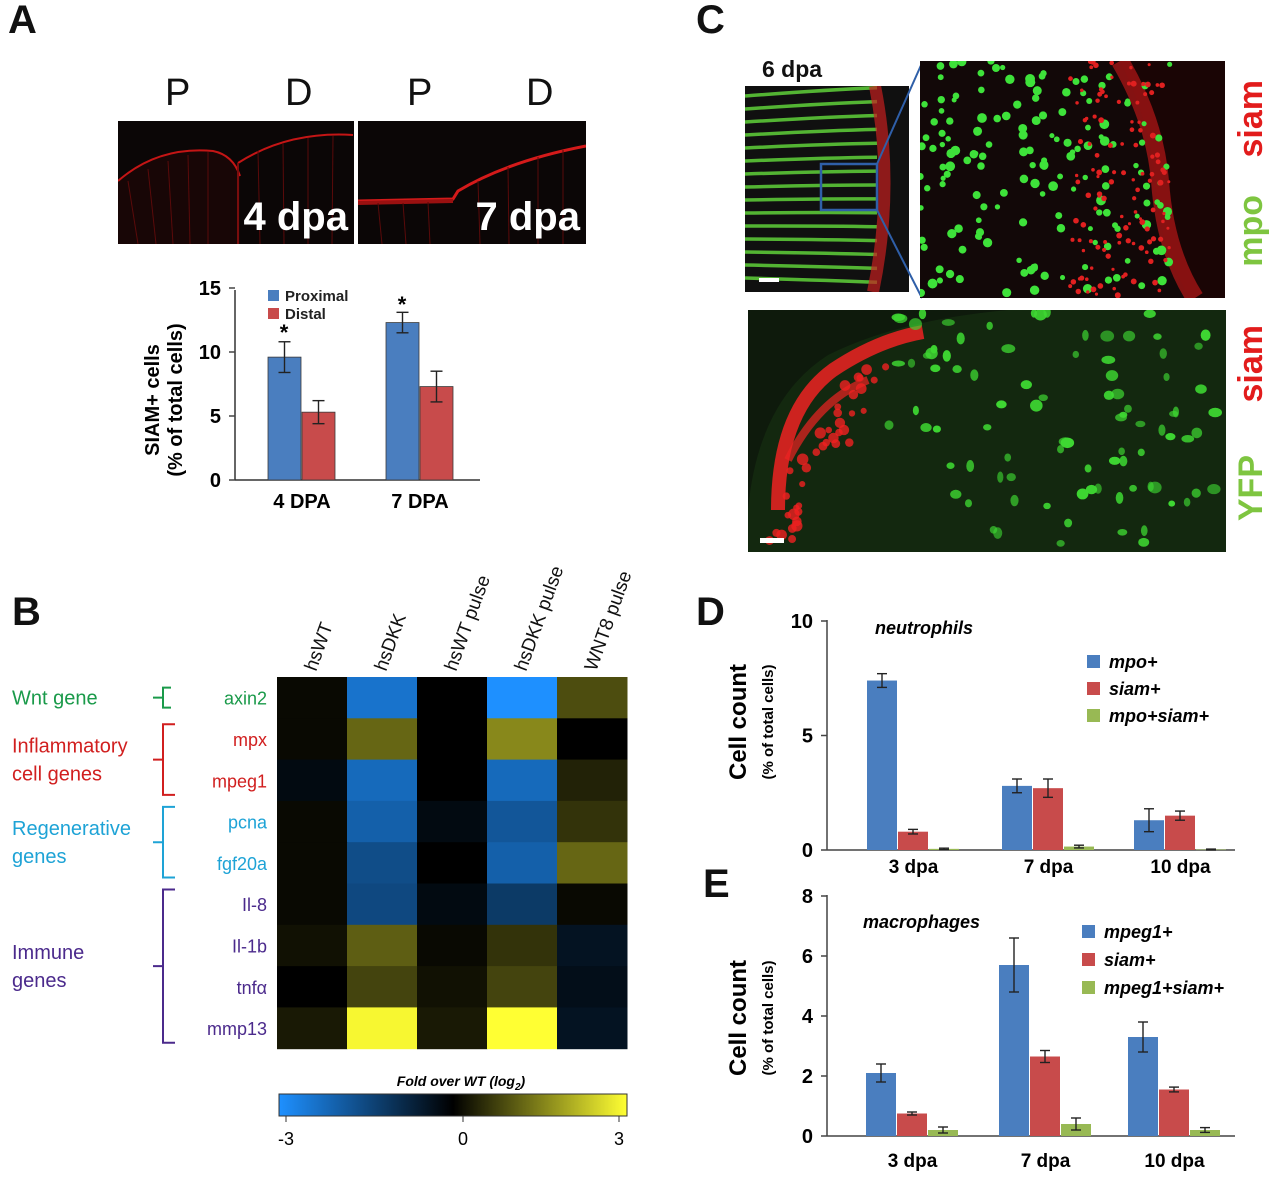 The height and width of the screenshot is (1182, 1280). What do you see at coordinates (237, 1029) in the screenshot?
I see `row-label: mmp13` at bounding box center [237, 1029].